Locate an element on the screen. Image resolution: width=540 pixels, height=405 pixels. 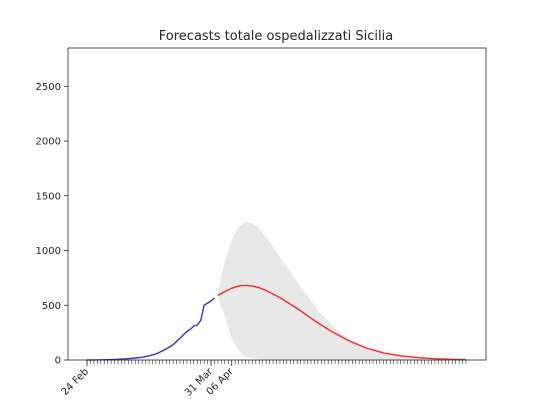
y-tick-label: 2500 is located at coordinates (48, 87).